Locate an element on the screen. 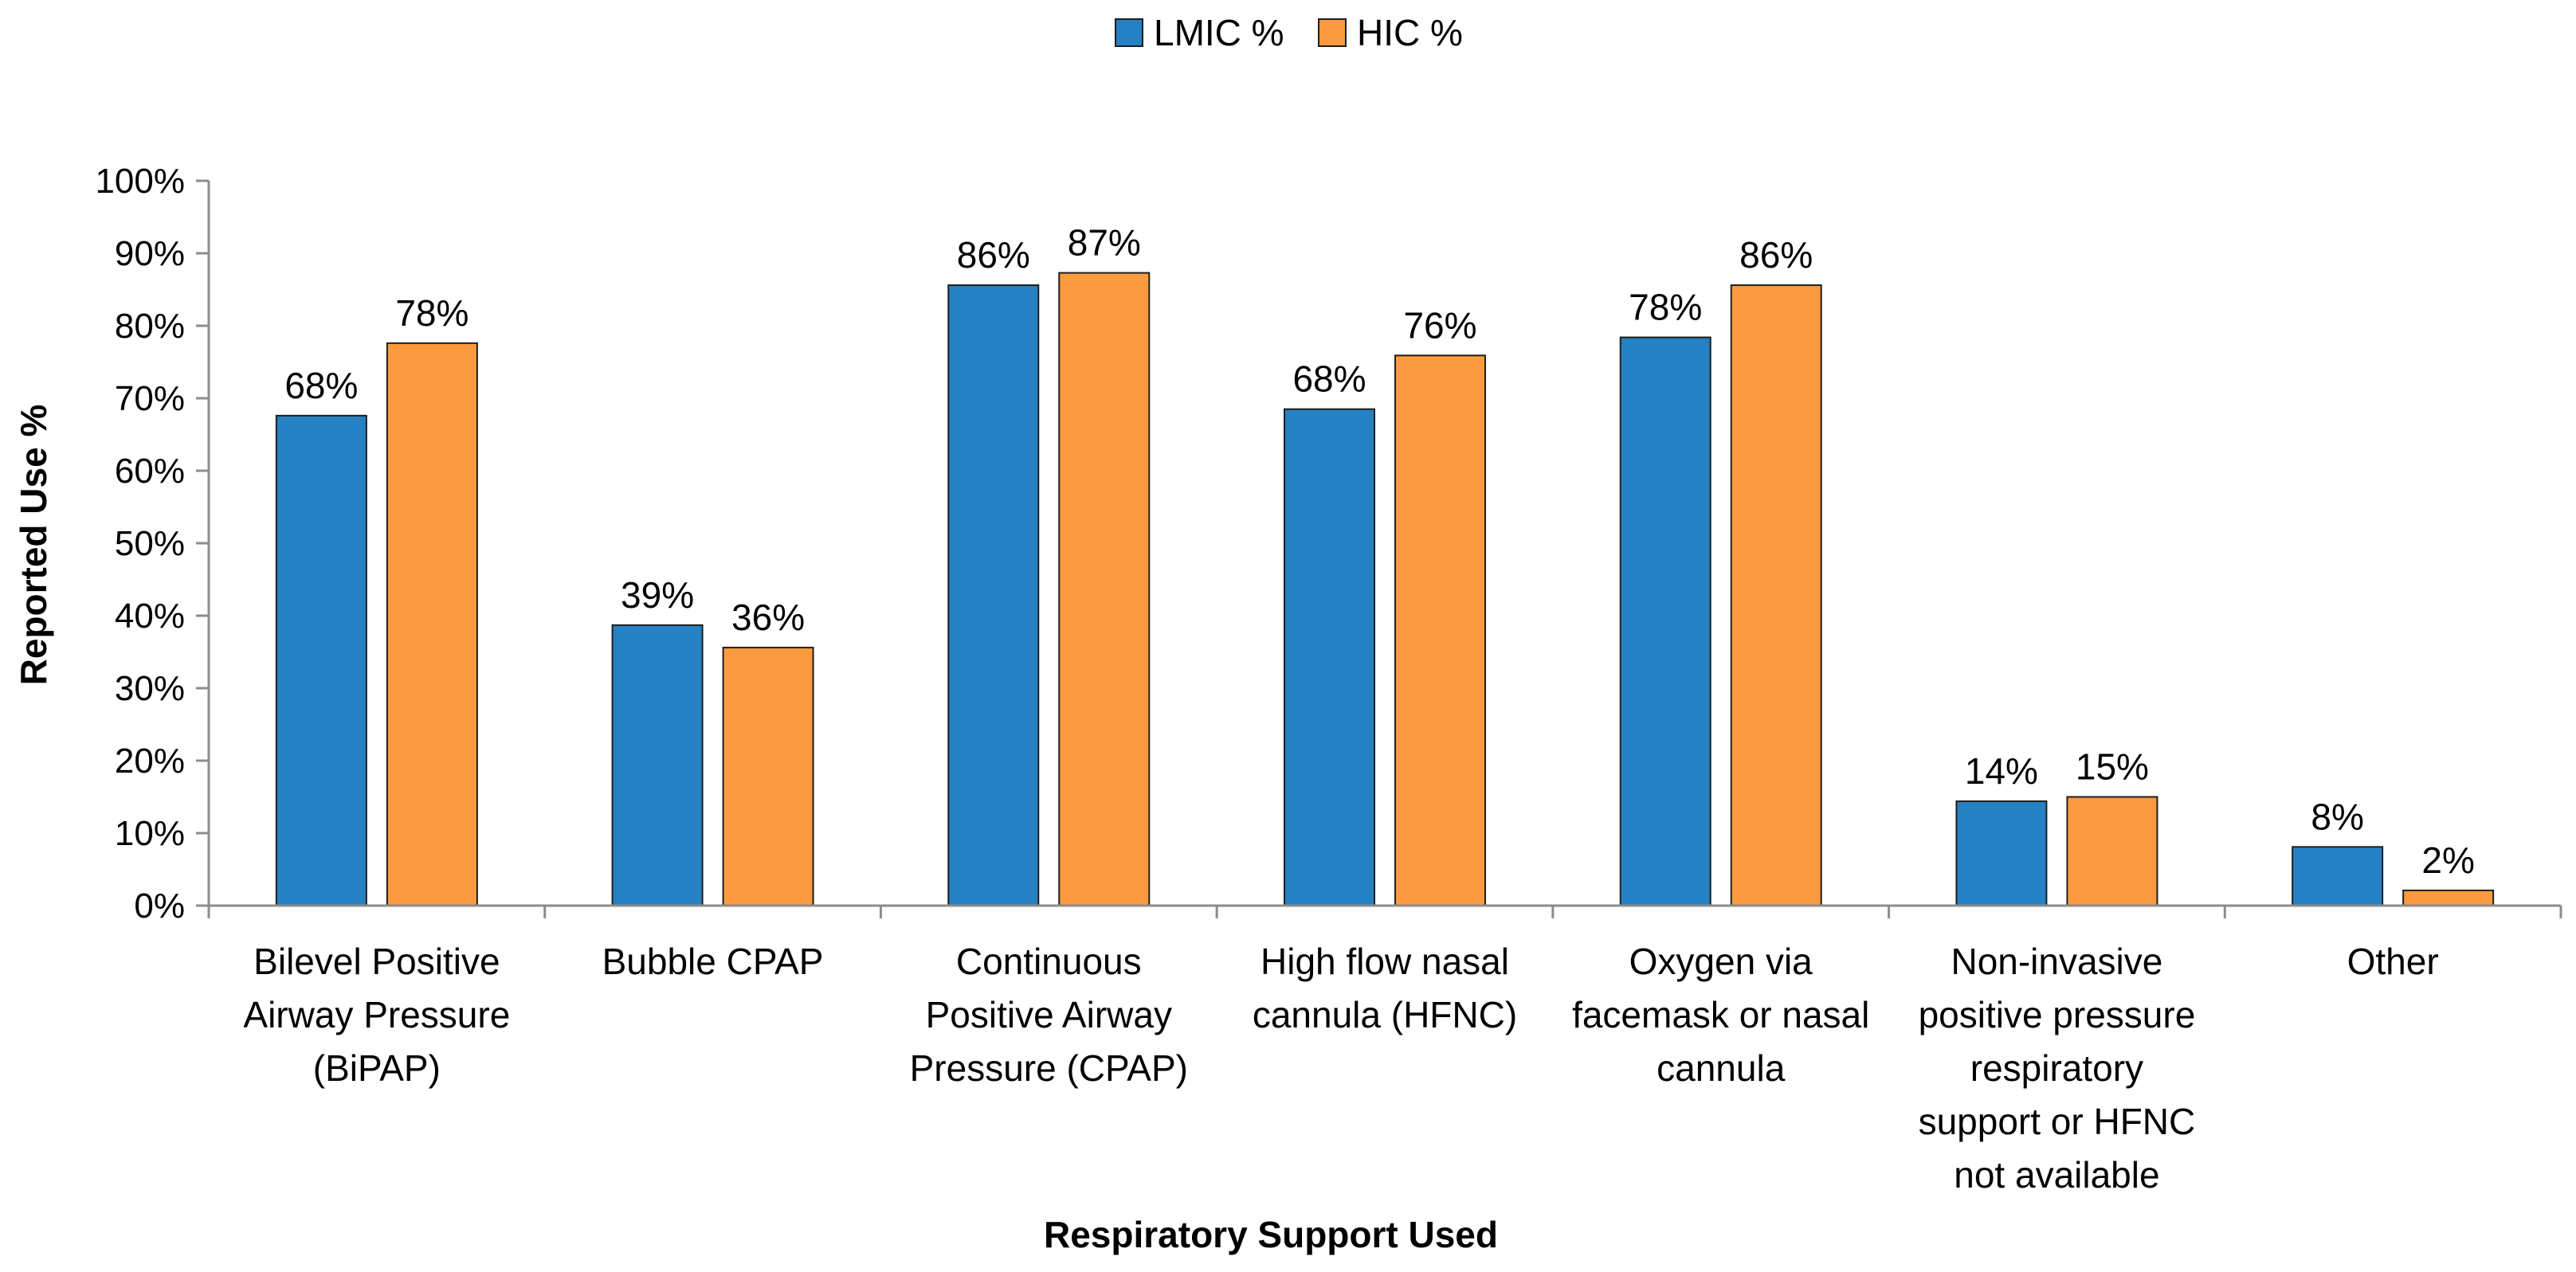 Image resolution: width=2576 pixels, height=1272 pixels. data-label: 39% is located at coordinates (657, 595).